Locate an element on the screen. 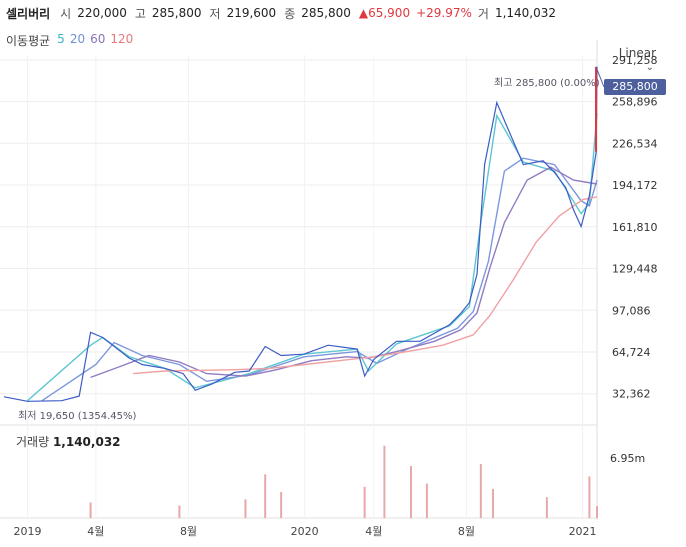 This screenshot has height=547, width=686. high-label: 고 is located at coordinates (140, 13).